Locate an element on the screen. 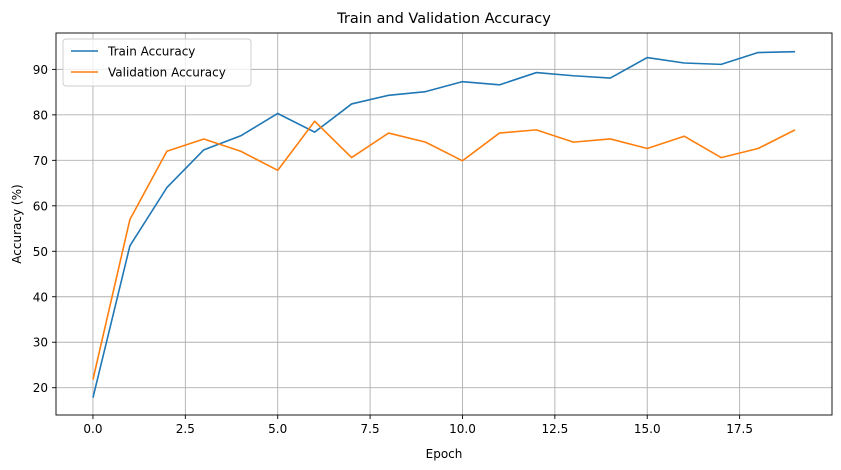 The image size is (841, 470). x-axis-ticks: 0.0 2.5 5.0 7.5 10.0 12.5 15.0 17.5 is located at coordinates (418, 425).